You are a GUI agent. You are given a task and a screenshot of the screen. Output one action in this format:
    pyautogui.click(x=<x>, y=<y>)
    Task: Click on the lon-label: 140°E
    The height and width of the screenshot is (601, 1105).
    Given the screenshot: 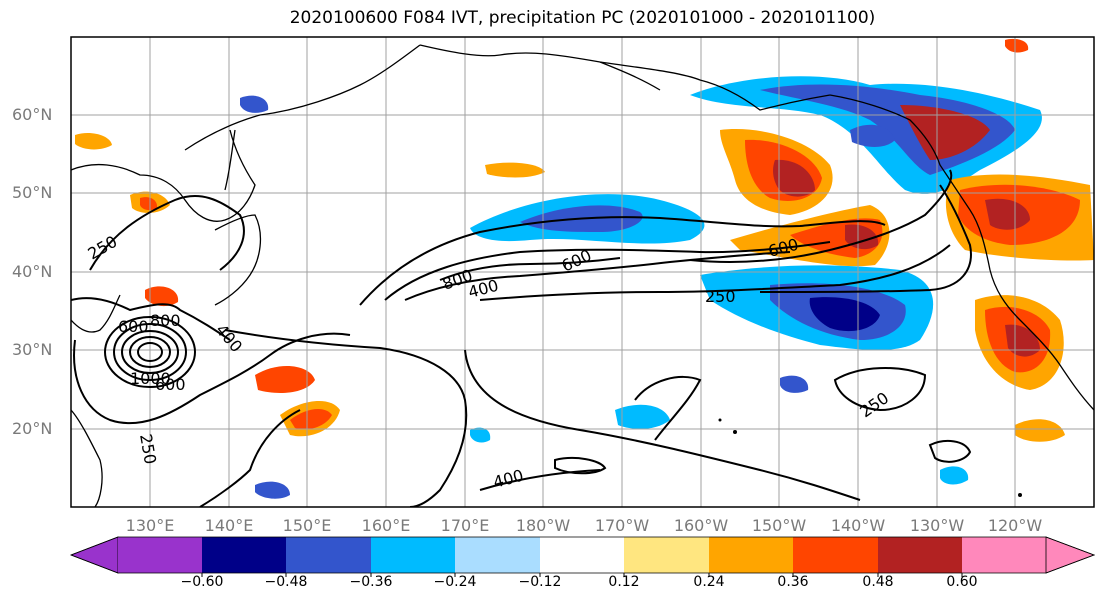 What is the action you would take?
    pyautogui.click(x=229, y=525)
    